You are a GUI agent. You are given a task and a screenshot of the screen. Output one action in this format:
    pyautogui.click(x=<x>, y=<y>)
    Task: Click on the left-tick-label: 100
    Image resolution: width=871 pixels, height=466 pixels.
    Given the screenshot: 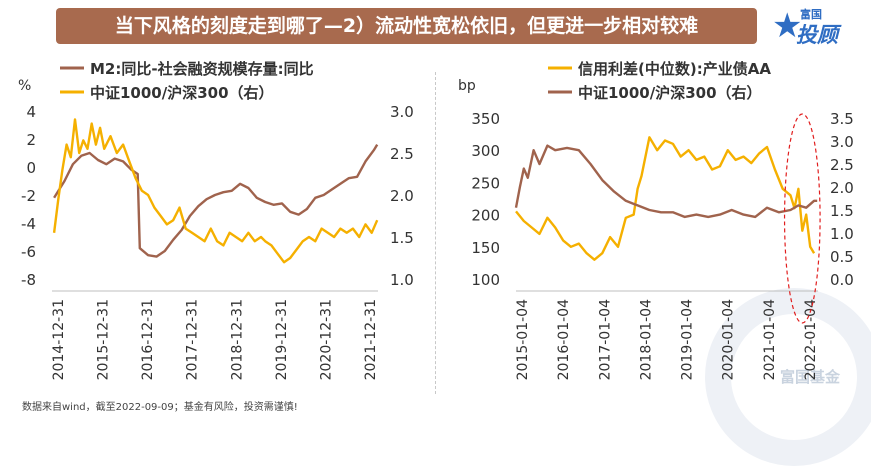 What is the action you would take?
    pyautogui.click(x=485, y=280)
    